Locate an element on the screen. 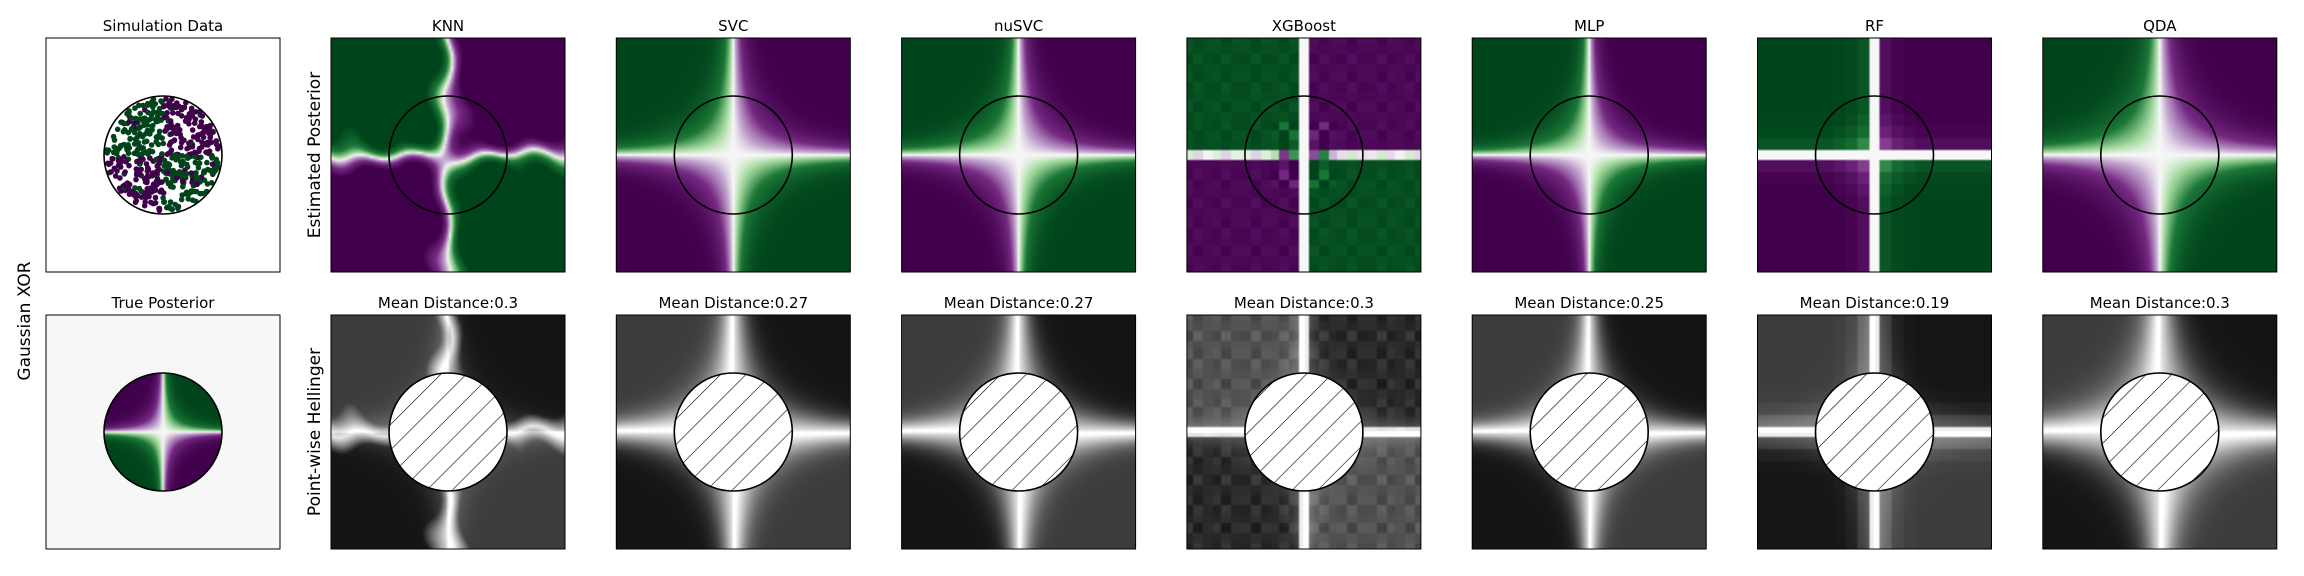  svc-hellinger-panel: Mean Distance:0.27 is located at coordinates (733, 422).